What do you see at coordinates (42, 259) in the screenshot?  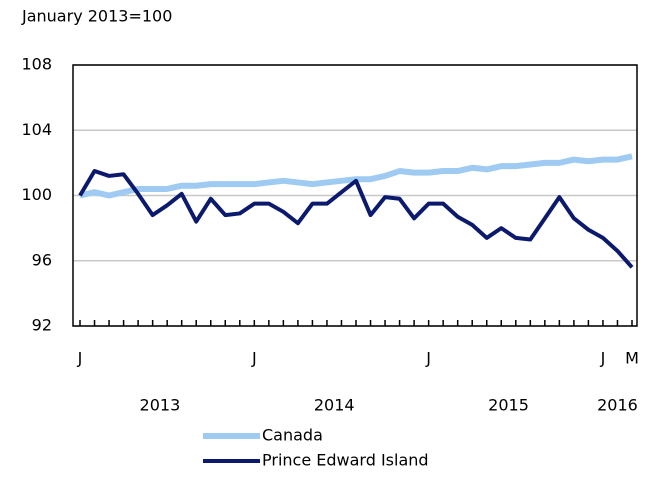 I see `y-tick-label: 96` at bounding box center [42, 259].